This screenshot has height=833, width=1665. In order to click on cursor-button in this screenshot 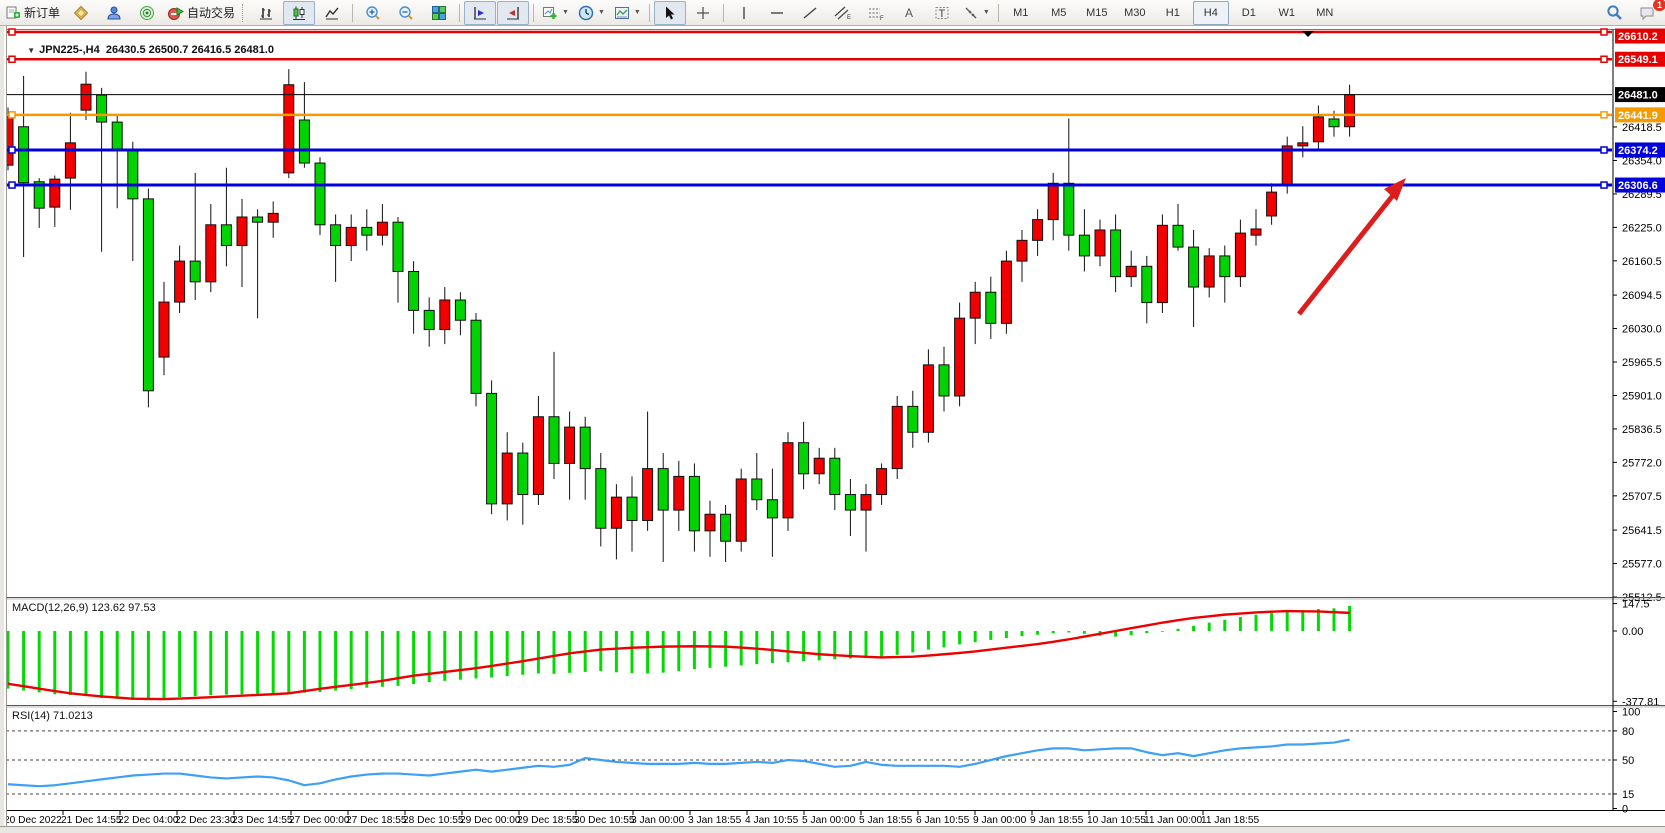, I will do `click(669, 12)`.